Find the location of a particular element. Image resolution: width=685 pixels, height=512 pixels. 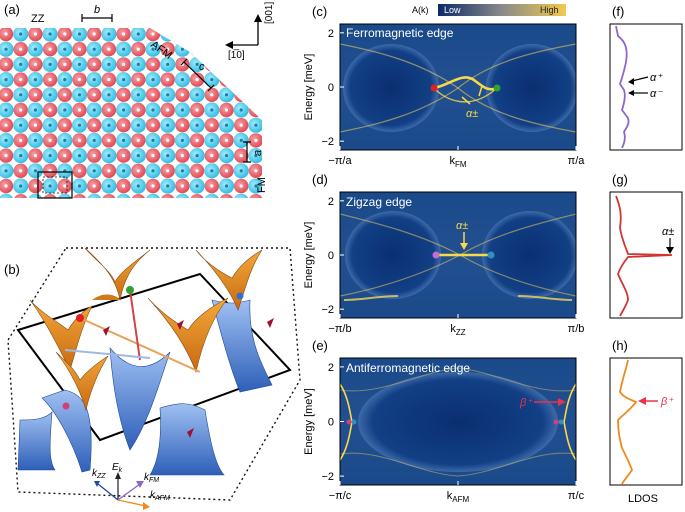

ylabel-c: Energy [meV] is located at coordinates (309, 87).